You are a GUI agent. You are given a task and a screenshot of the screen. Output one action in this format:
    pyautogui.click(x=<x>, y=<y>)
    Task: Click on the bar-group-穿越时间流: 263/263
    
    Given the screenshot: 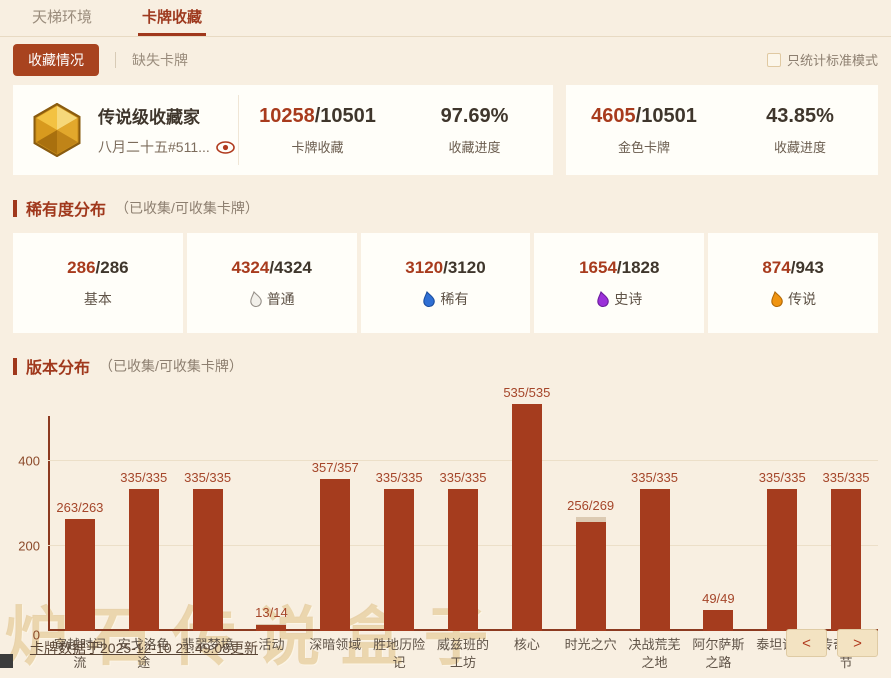 What is the action you would take?
    pyautogui.click(x=80, y=523)
    